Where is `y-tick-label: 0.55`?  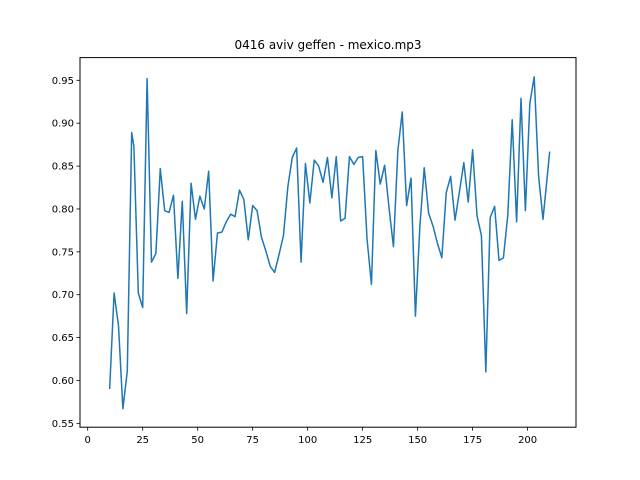
y-tick-label: 0.55 is located at coordinates (63, 424).